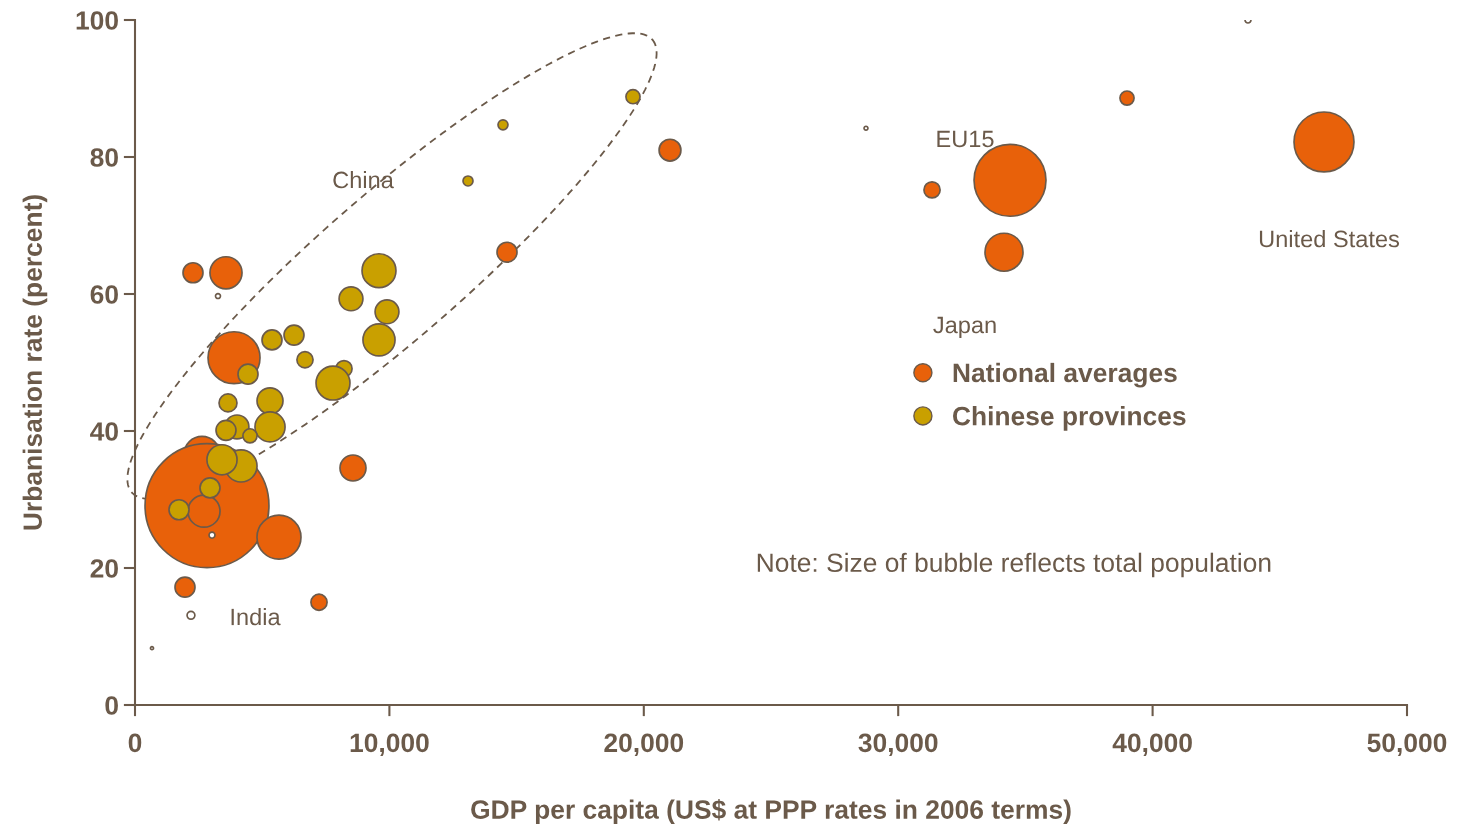  What do you see at coordinates (256, 616) in the screenshot?
I see `annotation: India` at bounding box center [256, 616].